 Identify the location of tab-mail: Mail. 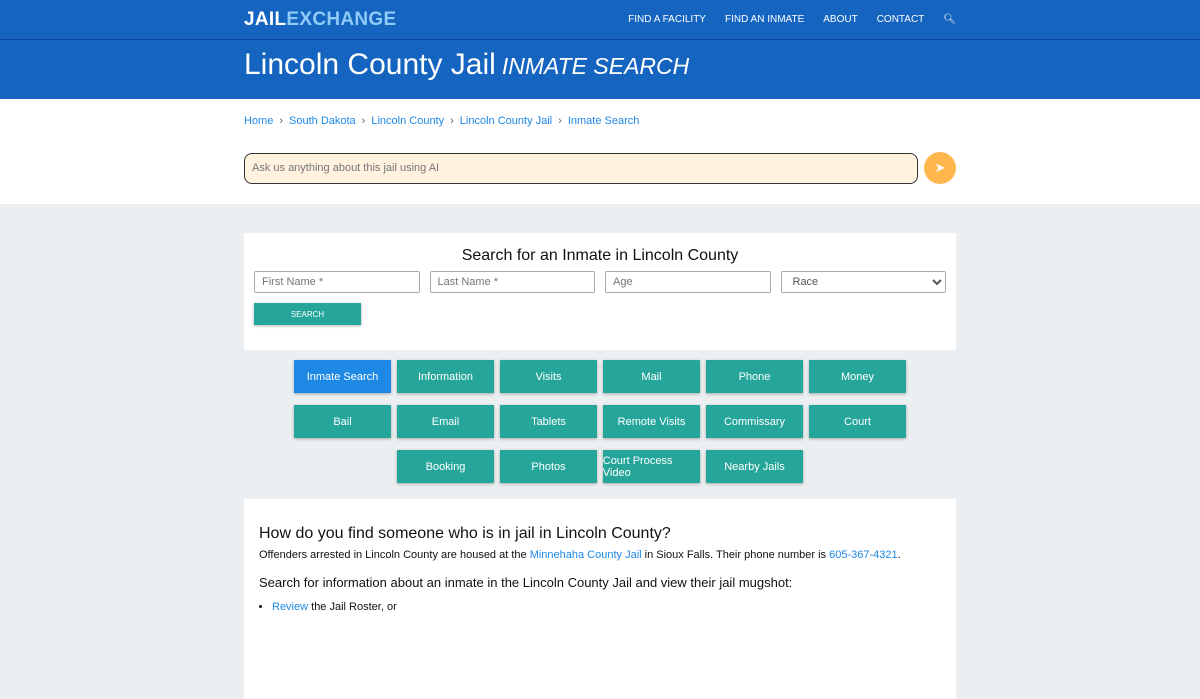
(651, 376).